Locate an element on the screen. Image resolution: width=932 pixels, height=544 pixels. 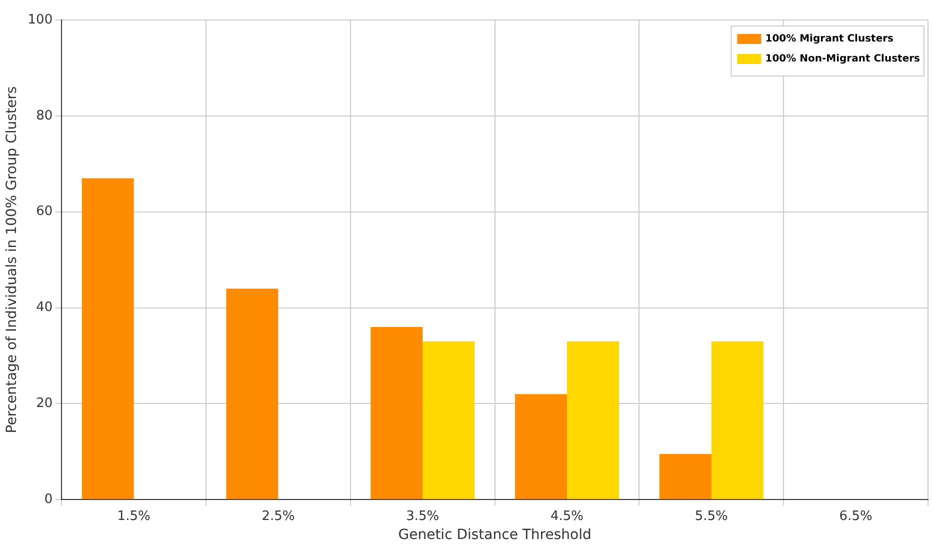
y-tick-label: 60 is located at coordinates (44, 212).